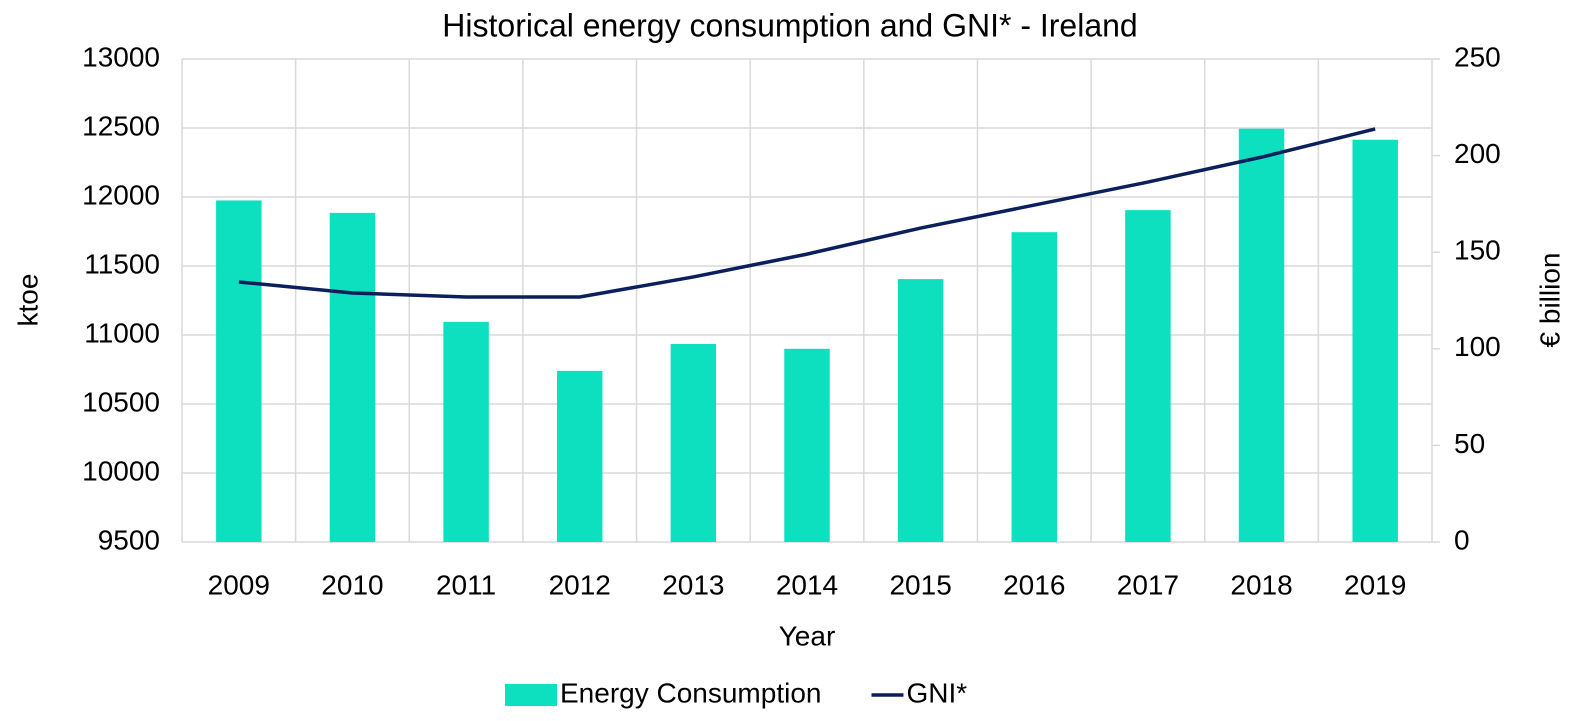  What do you see at coordinates (121, 470) in the screenshot?
I see `y-tick-label: 10000` at bounding box center [121, 470].